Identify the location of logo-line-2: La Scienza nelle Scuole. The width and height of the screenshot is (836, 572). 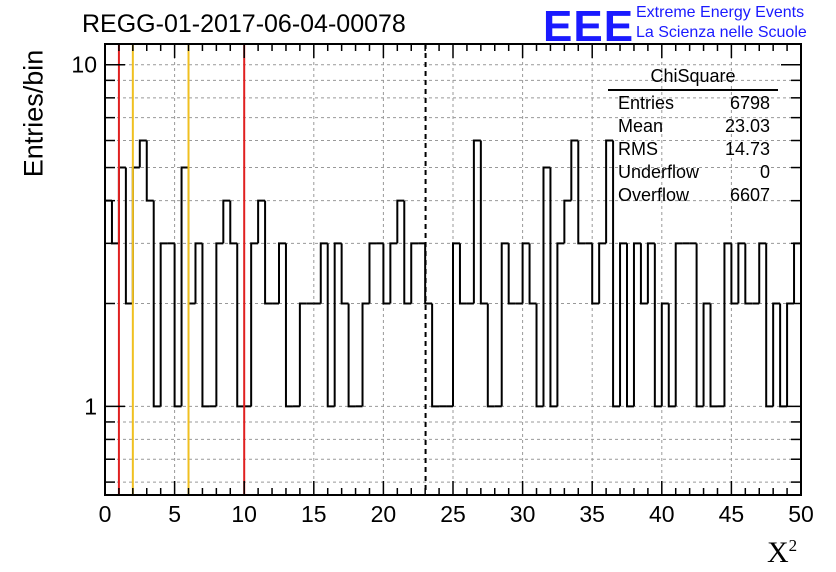
(721, 32).